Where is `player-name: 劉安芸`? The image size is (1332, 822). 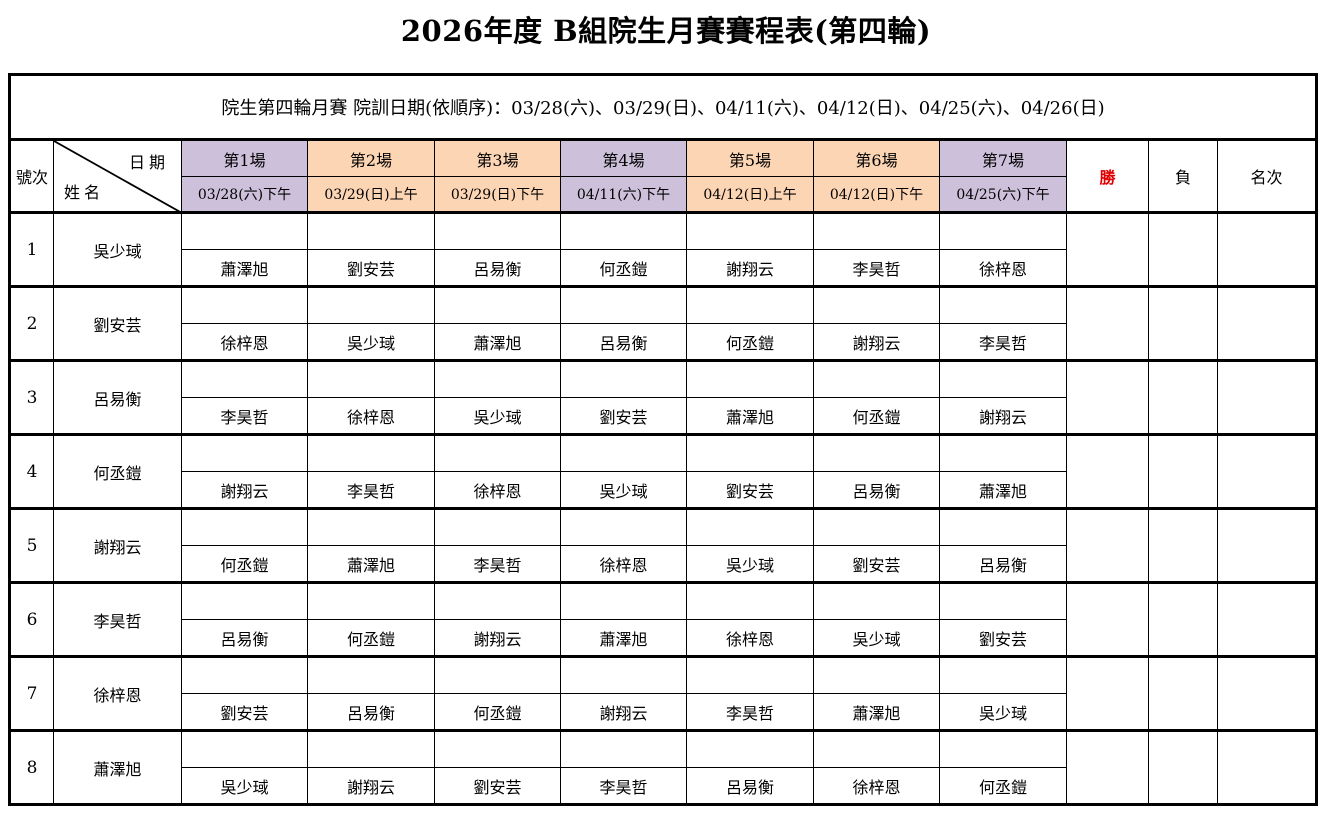 player-name: 劉安芸 is located at coordinates (117, 323).